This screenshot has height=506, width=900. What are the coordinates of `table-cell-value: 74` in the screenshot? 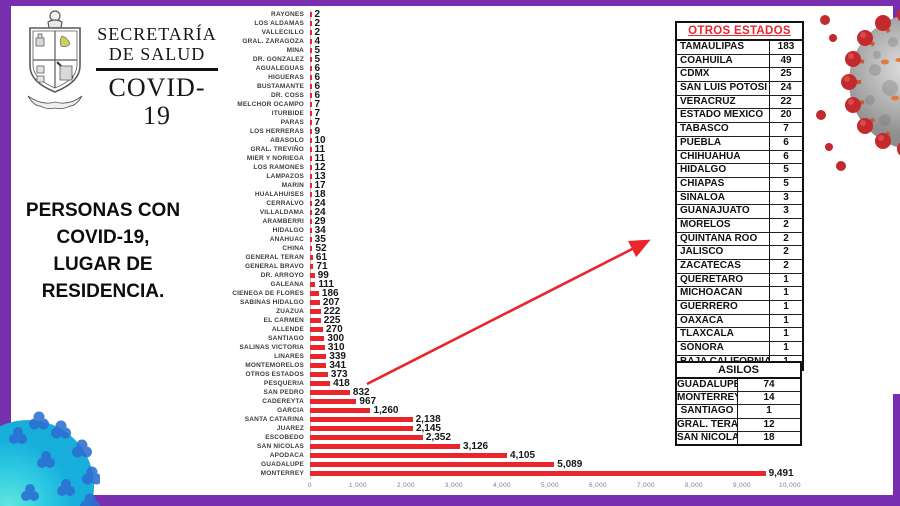 It's located at (769, 384).